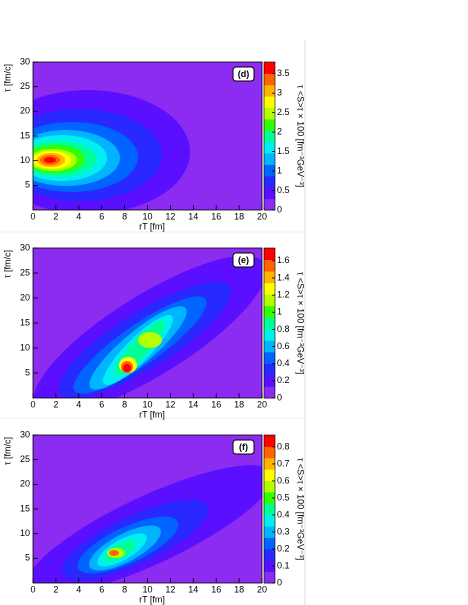  Describe the element at coordinates (147, 136) in the screenshot. I see `contour-d` at that location.